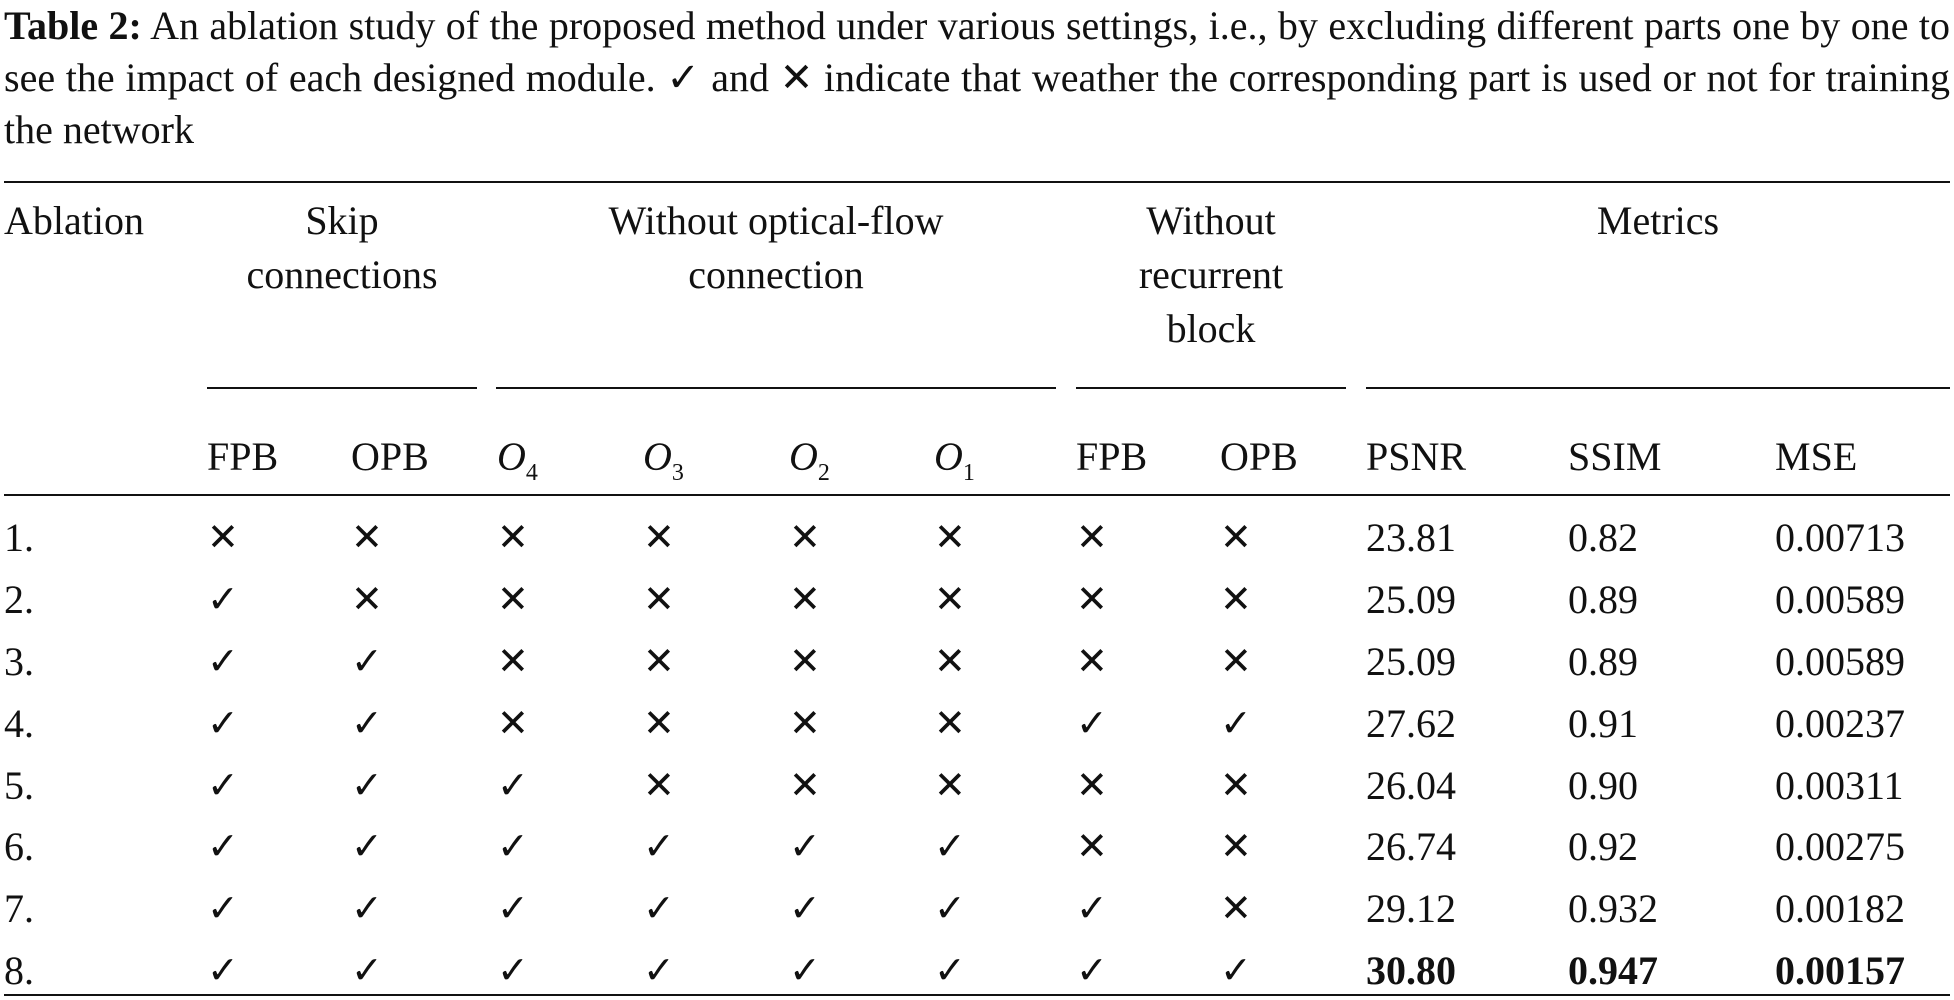 The width and height of the screenshot is (1954, 1000). I want to click on cell-ssim: 0.82, so click(1603, 537).